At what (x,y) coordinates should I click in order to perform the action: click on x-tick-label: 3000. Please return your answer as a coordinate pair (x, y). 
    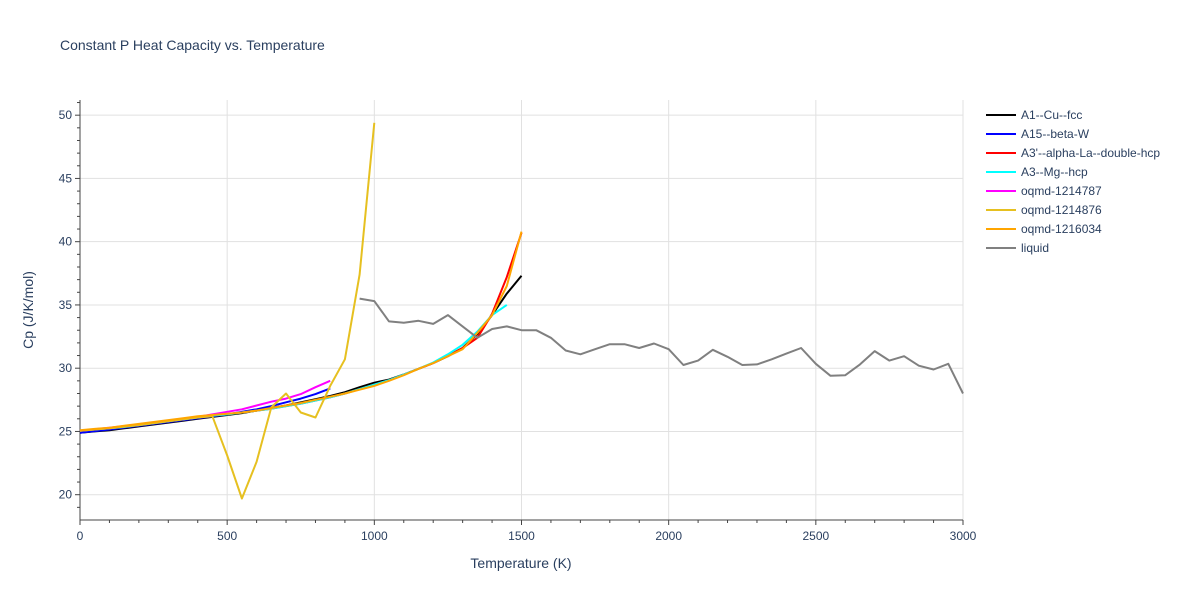
    Looking at the image, I should click on (963, 536).